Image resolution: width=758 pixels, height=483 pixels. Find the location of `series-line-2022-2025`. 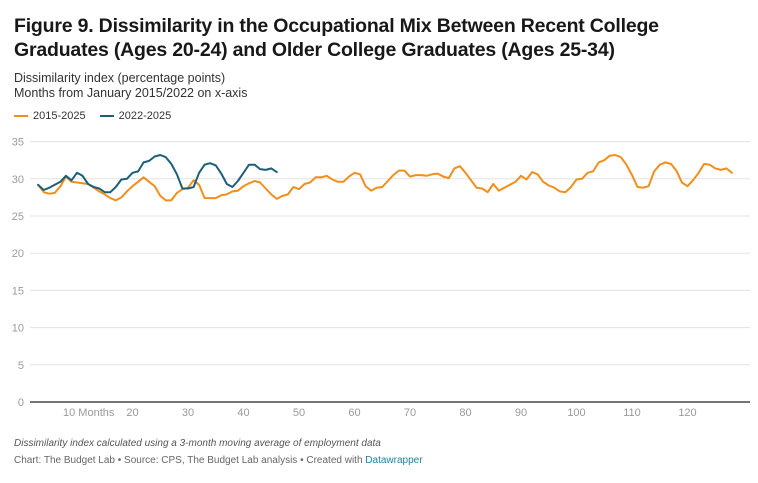

series-line-2022-2025 is located at coordinates (157, 174).